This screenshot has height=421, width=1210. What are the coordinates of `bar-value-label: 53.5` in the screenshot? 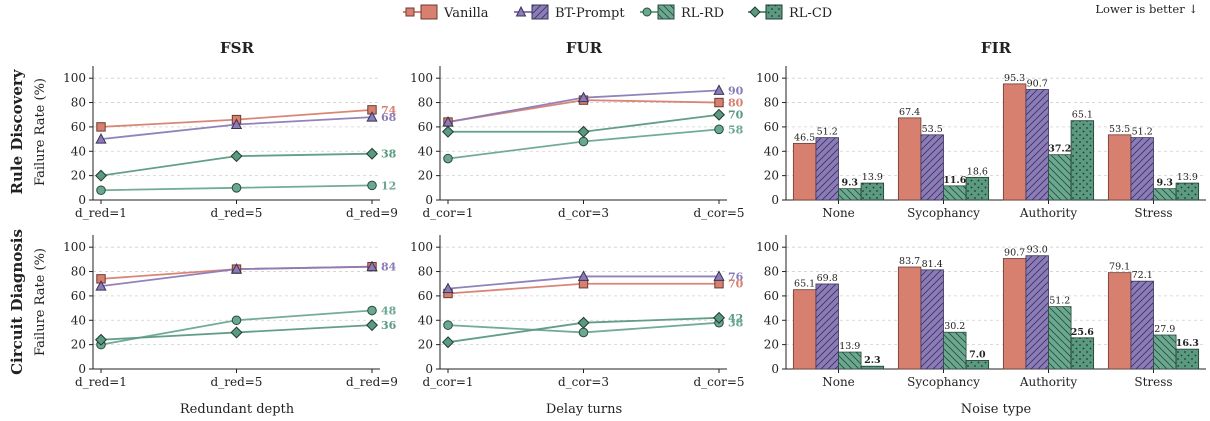 It's located at (932, 129).